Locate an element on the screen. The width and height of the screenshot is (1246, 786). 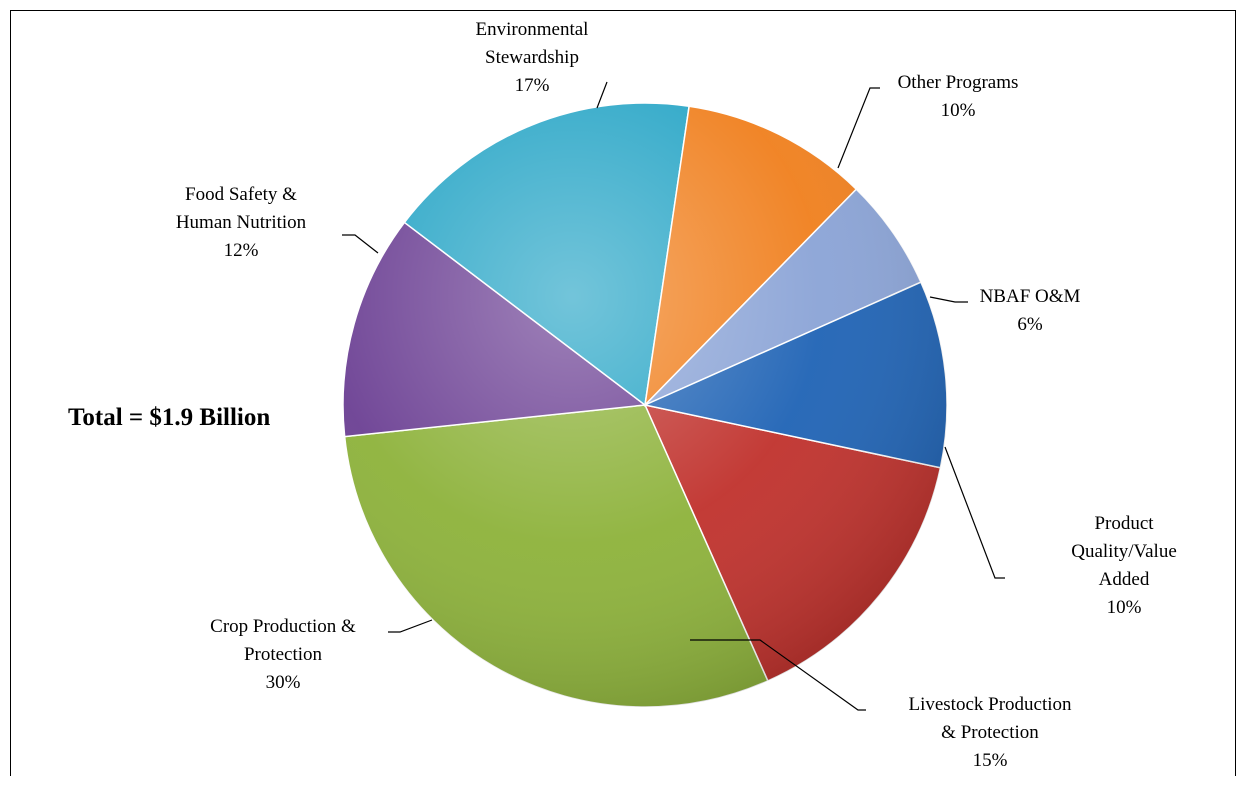
slice-label-line: Human Nutrition is located at coordinates (241, 222).